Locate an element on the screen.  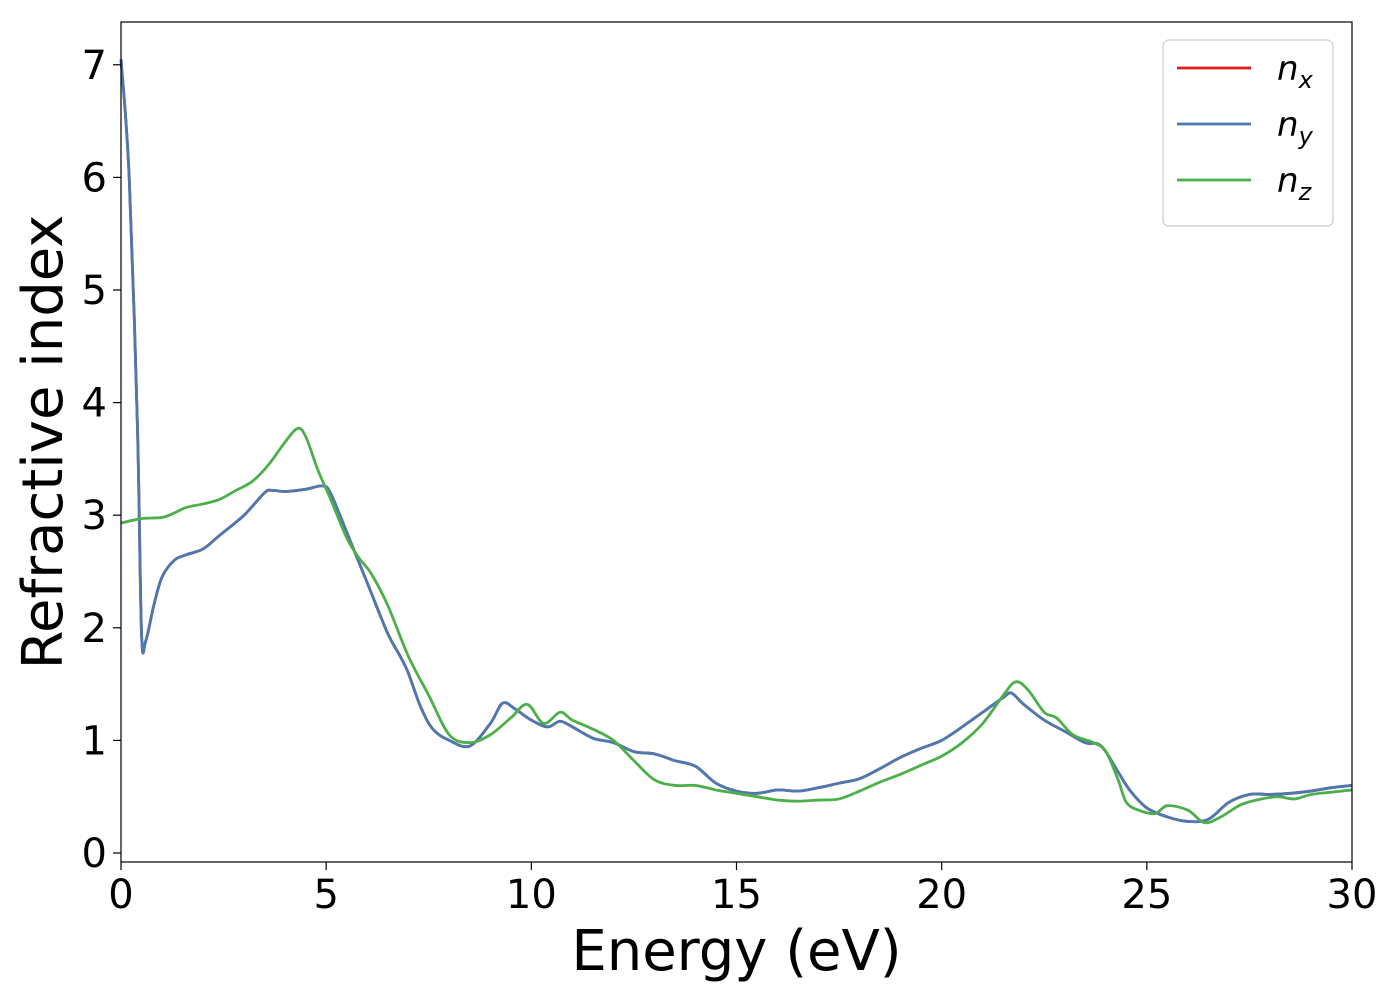
y-tick-label: 2 is located at coordinates (94, 629).